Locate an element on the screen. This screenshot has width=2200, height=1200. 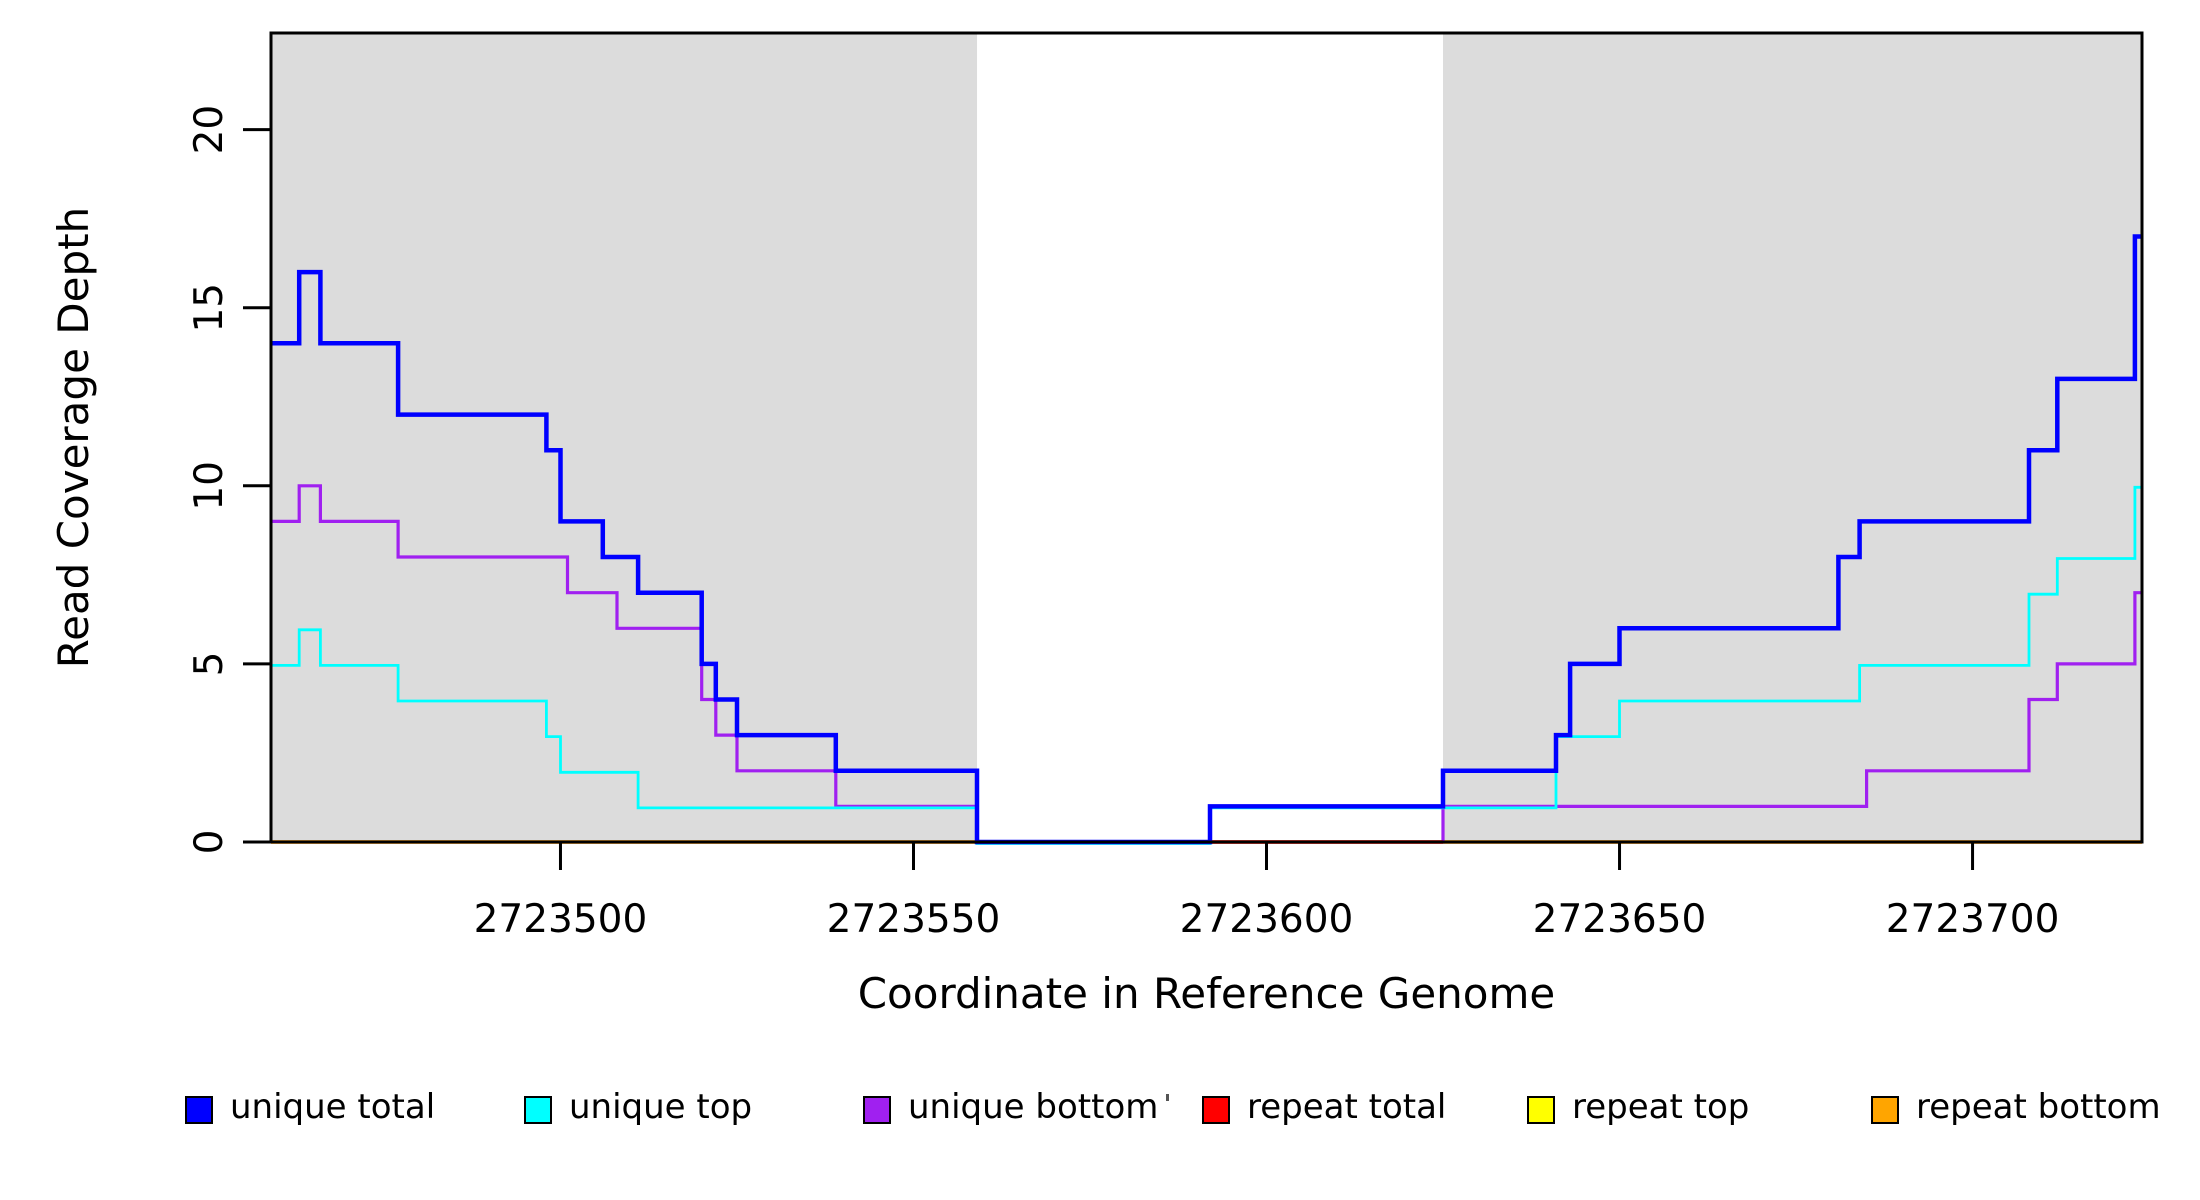
legend-swatch-repeat-bottom is located at coordinates (1885, 1110).